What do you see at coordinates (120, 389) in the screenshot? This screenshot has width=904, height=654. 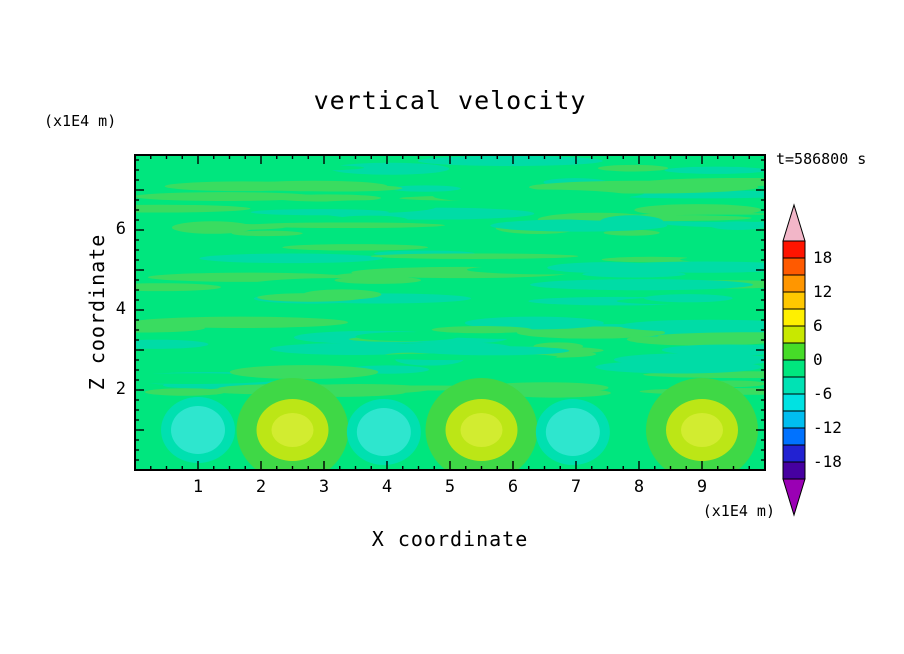 I see `z-tick-label: 2` at bounding box center [120, 389].